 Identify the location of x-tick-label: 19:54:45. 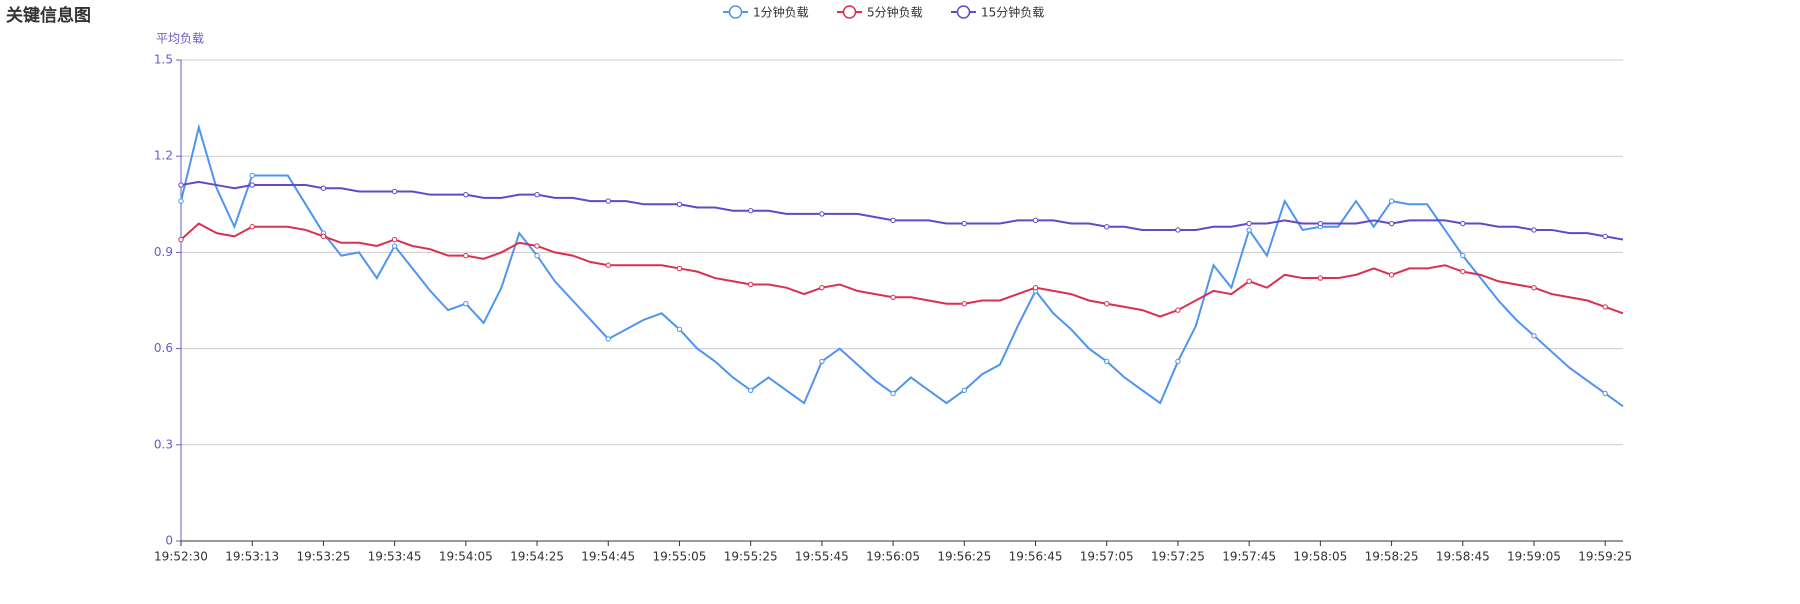
(608, 557).